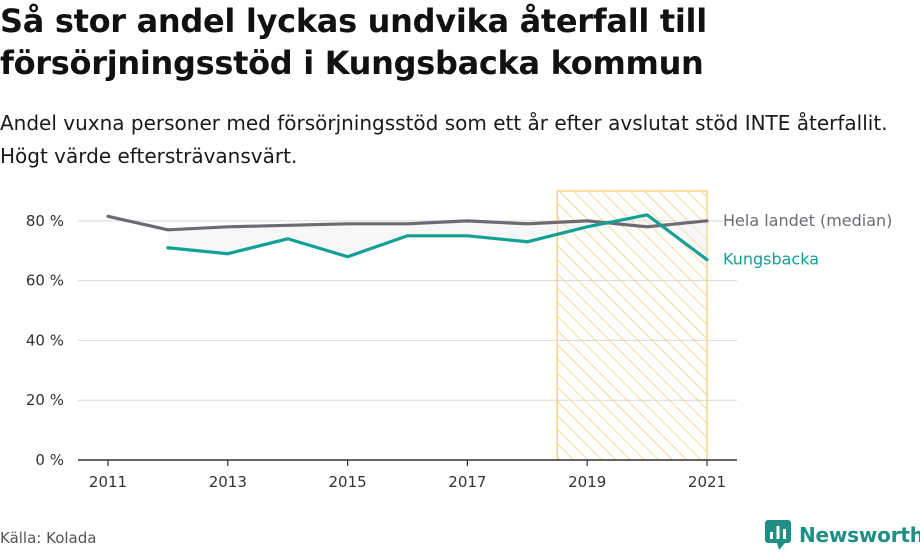  What do you see at coordinates (45, 400) in the screenshot?
I see `y-tick-label: 20 %` at bounding box center [45, 400].